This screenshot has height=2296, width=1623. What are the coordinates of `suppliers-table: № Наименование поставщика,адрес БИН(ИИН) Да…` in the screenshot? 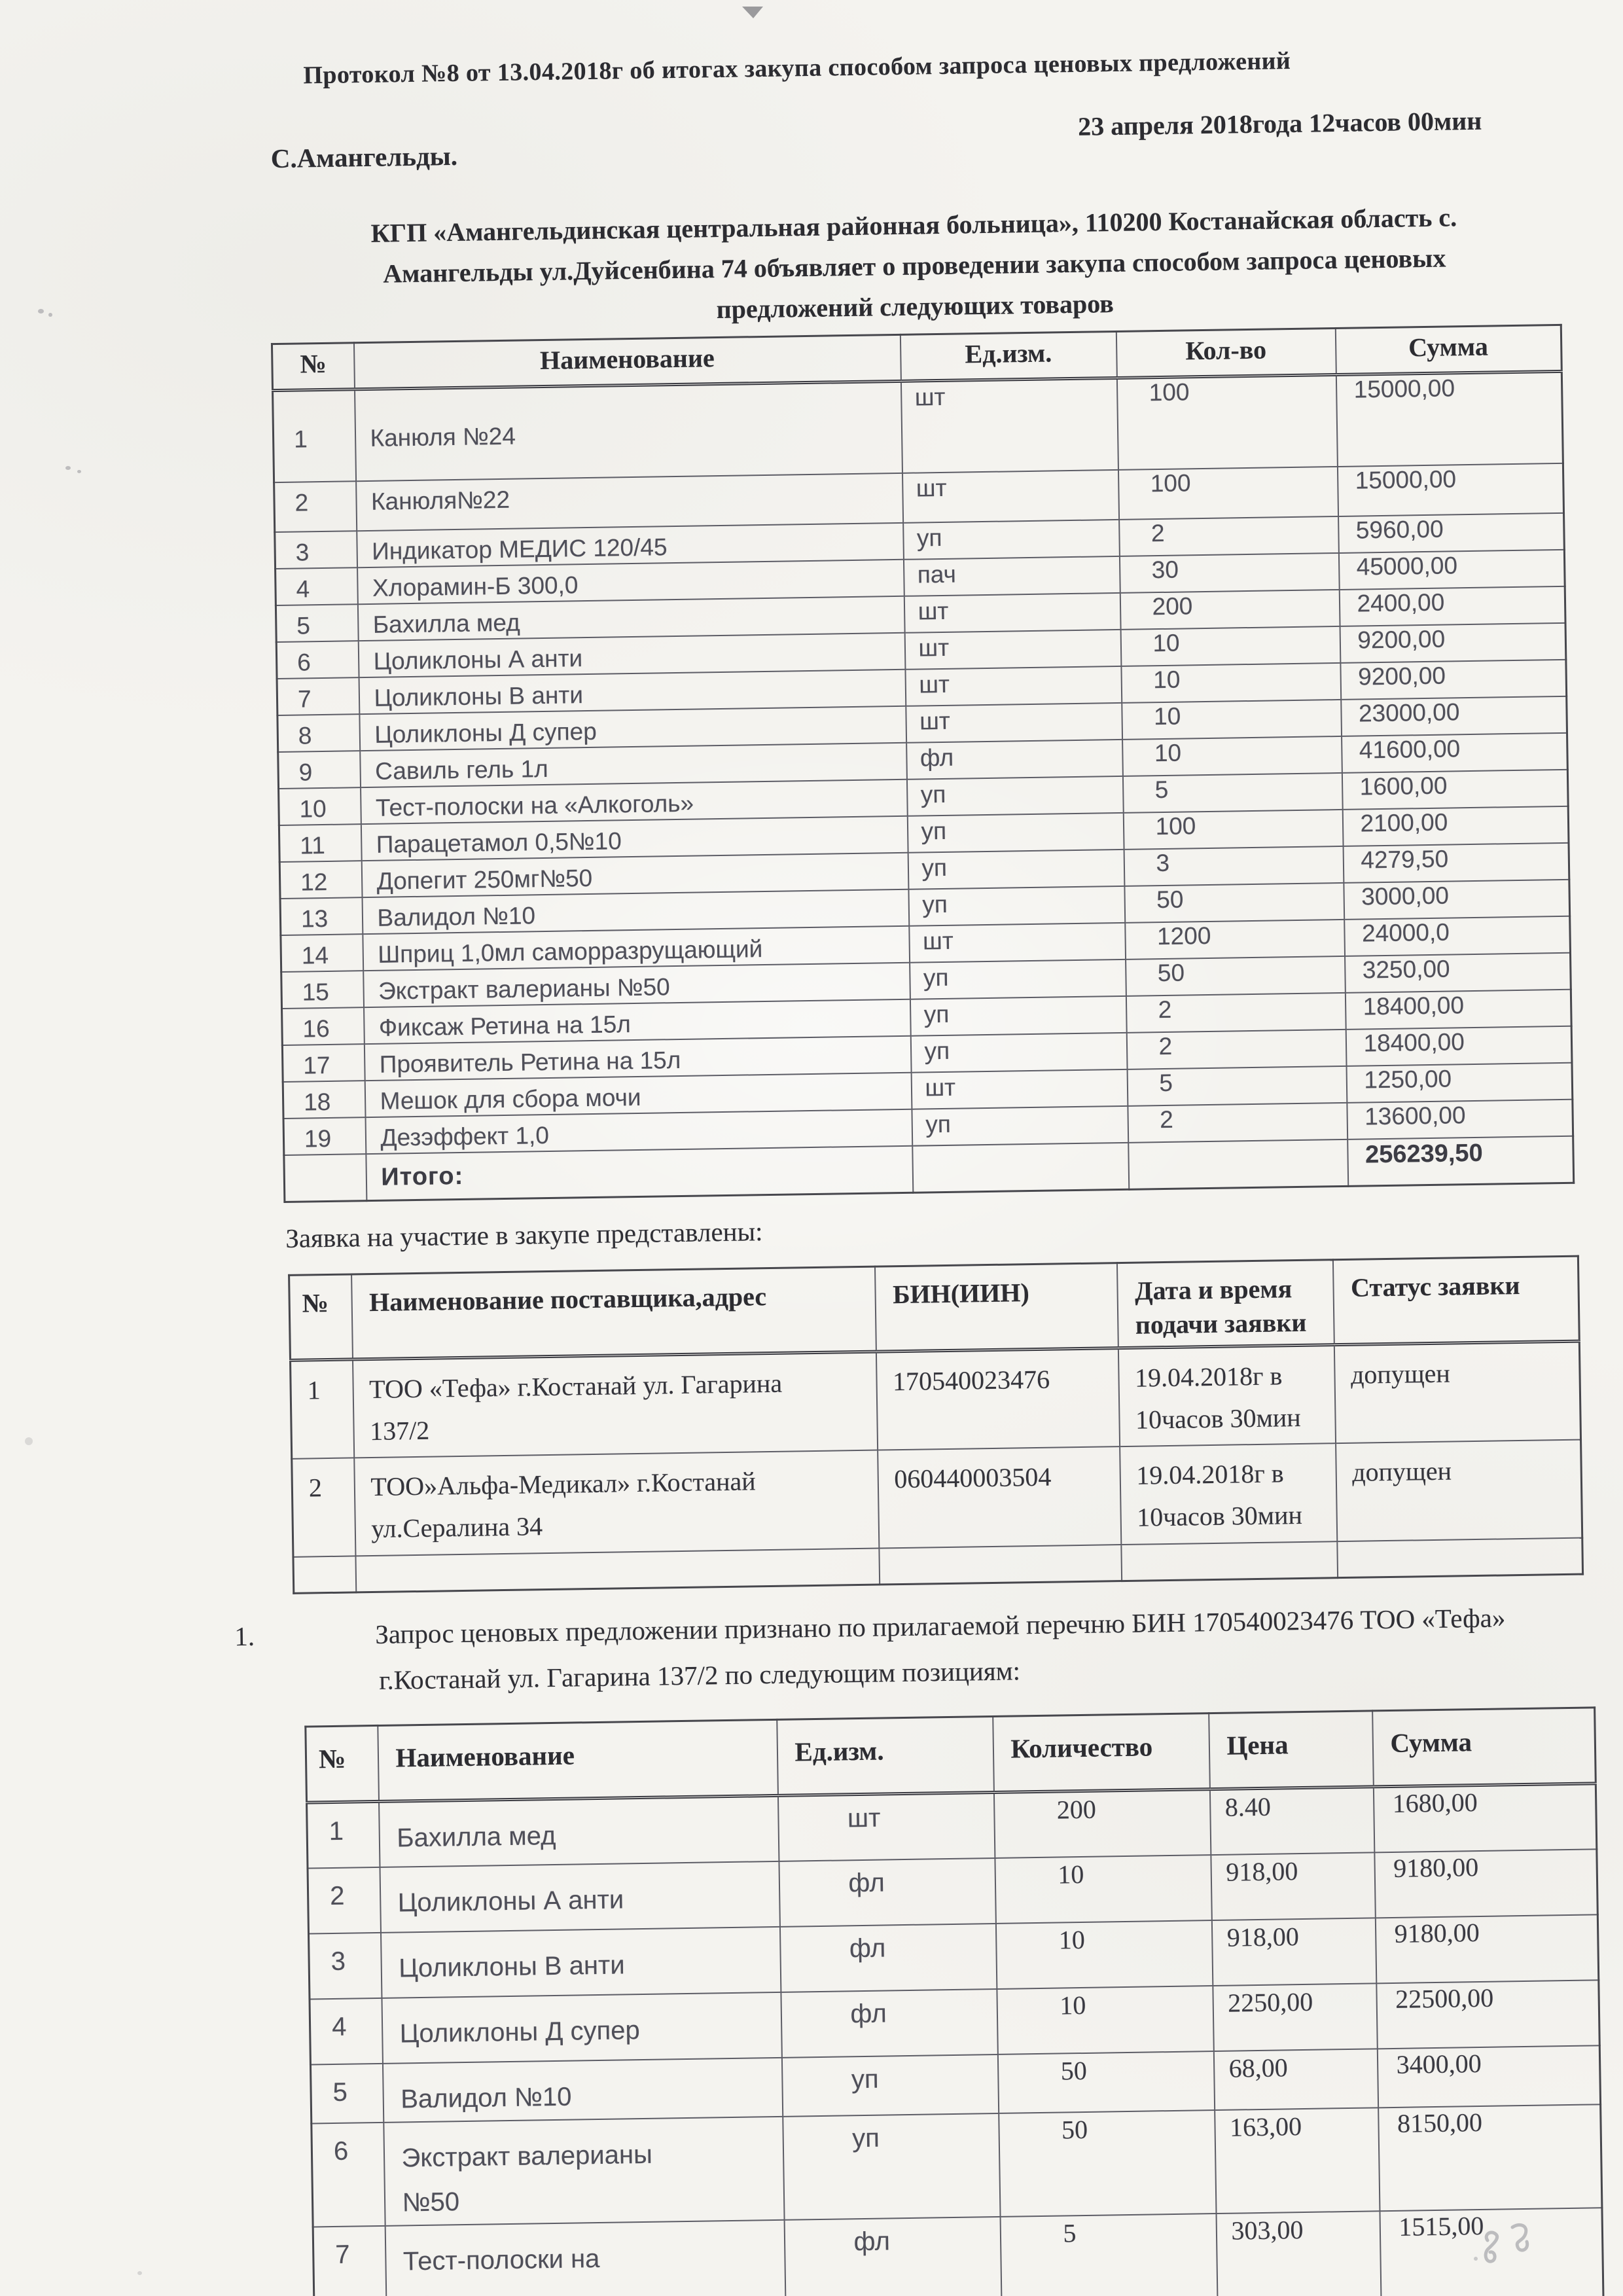 It's located at (936, 1424).